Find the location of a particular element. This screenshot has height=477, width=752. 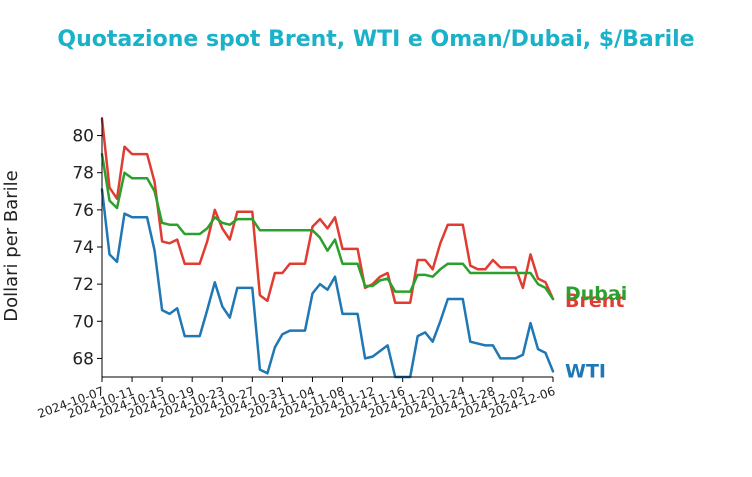

y-tick-label: 68 is located at coordinates (83, 359).